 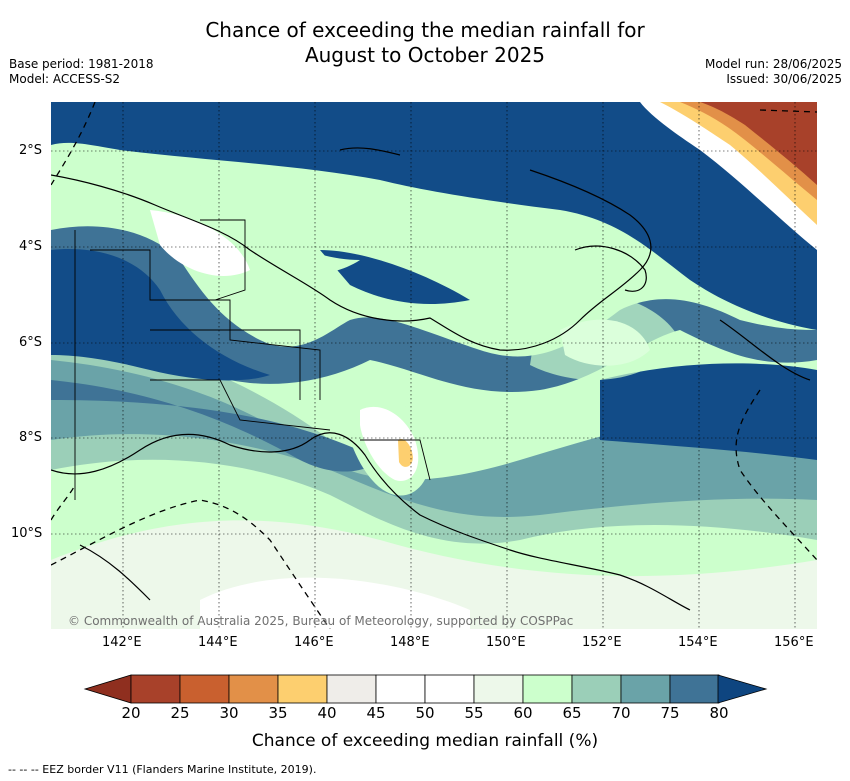 What do you see at coordinates (719, 713) in the screenshot?
I see `colorbar-tick-label: 80` at bounding box center [719, 713].